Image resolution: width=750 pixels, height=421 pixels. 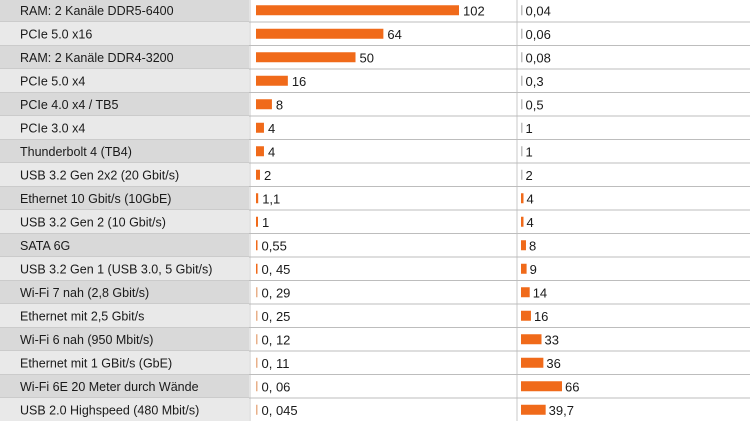 What do you see at coordinates (538, 34) in the screenshot?
I see `data-label-right: 0,06` at bounding box center [538, 34].